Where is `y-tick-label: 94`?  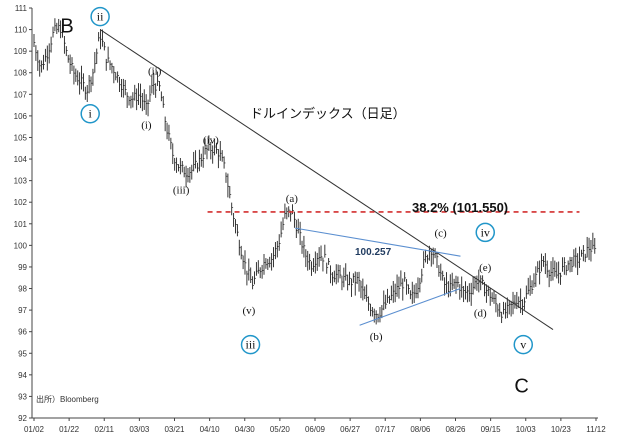
y-tick-label: 94 is located at coordinates (22, 375).